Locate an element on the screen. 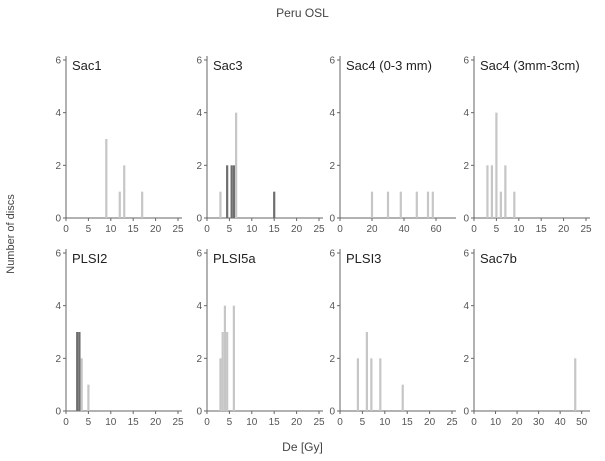 This screenshot has width=605, height=461. panel-title: Sac3 is located at coordinates (228, 65).